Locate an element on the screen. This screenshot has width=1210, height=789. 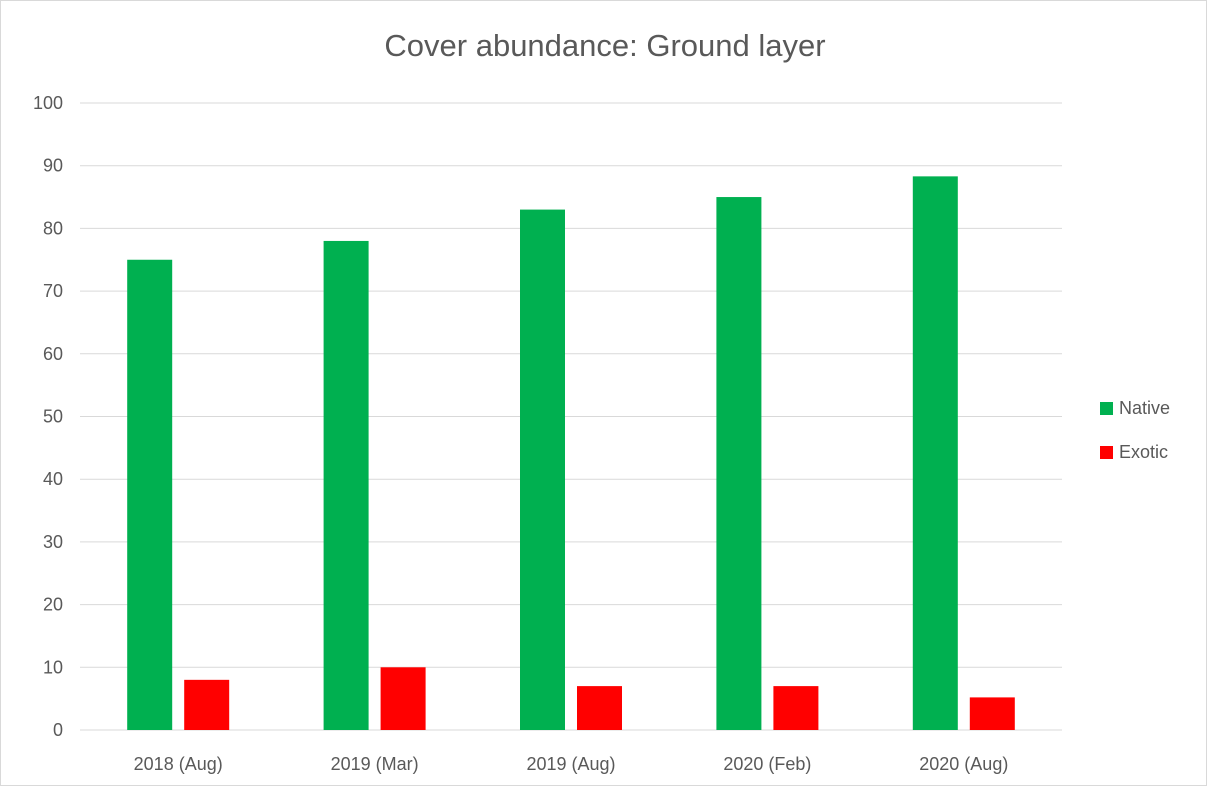
y-tick-label: 80 is located at coordinates (53, 228).